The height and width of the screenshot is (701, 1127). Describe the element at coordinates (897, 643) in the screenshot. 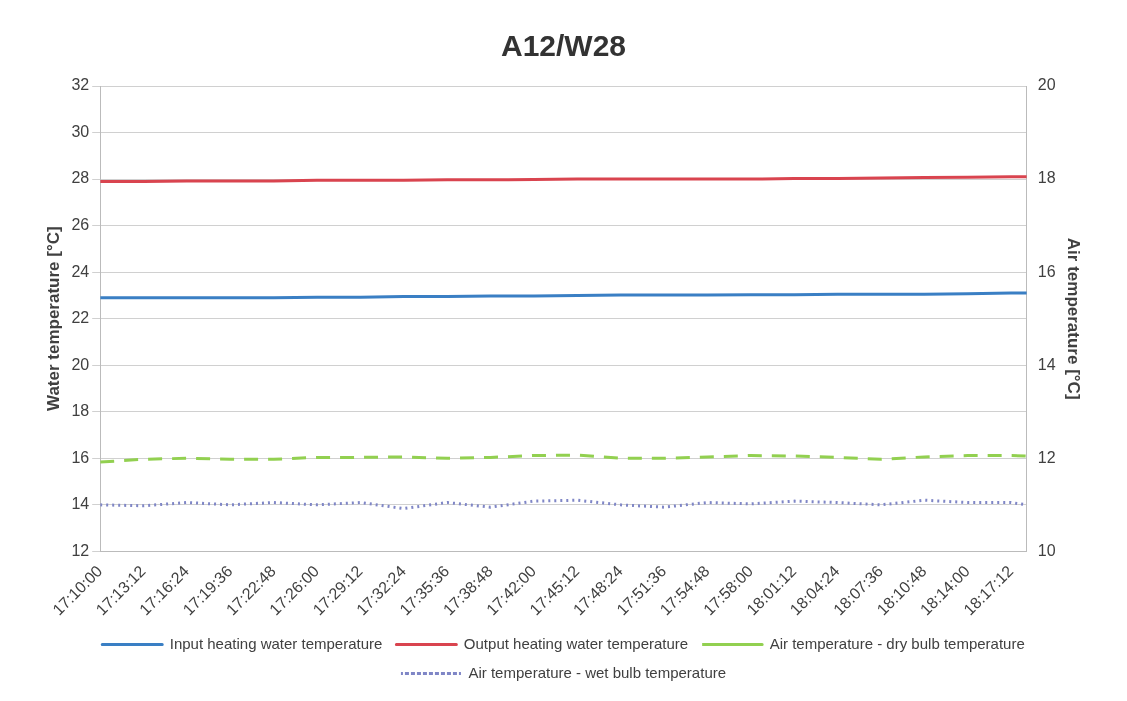

I see `legend-label: Air temperature - dry bulb temperature` at that location.